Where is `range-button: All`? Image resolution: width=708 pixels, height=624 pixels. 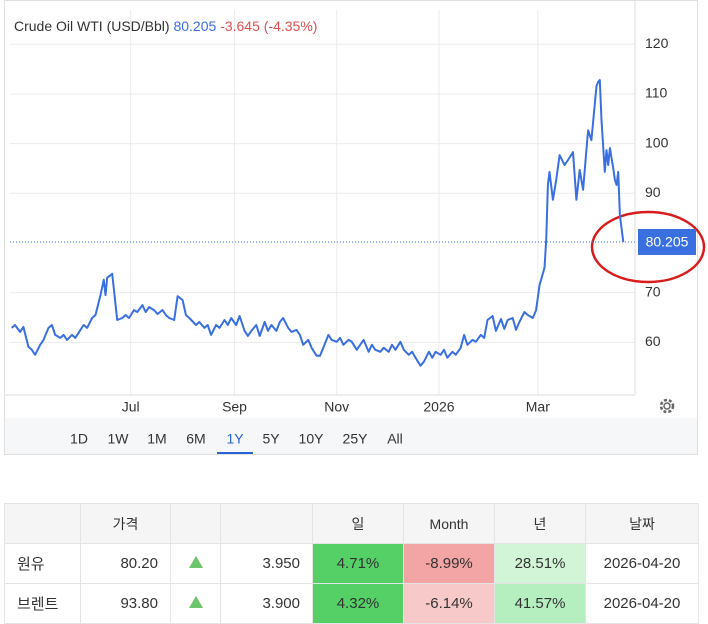
range-button: All is located at coordinates (395, 439).